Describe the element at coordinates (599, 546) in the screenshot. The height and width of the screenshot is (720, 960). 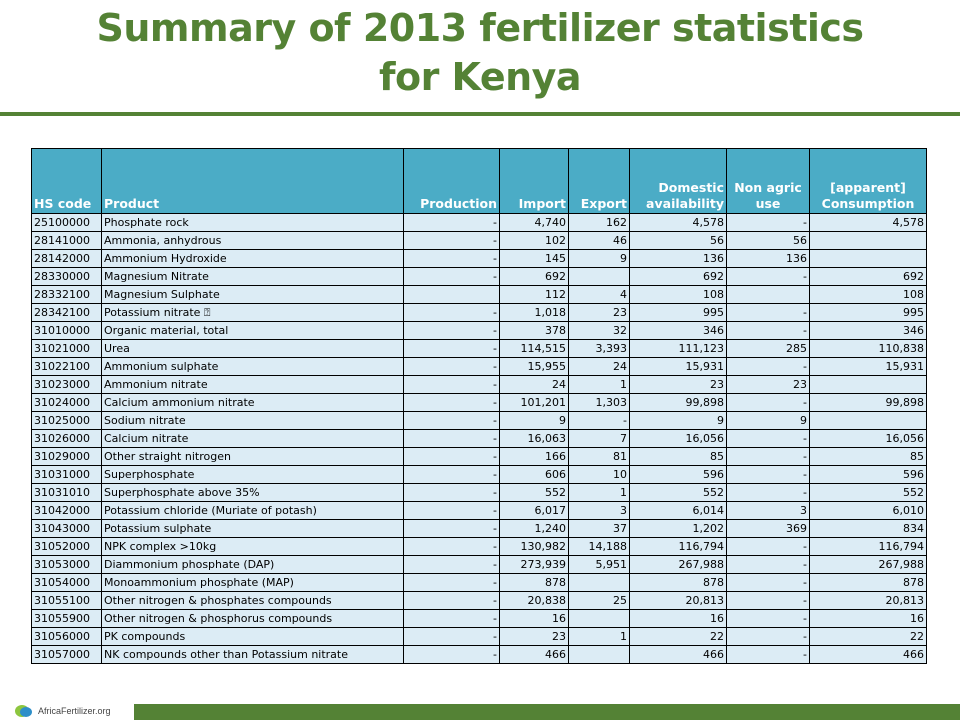
I see `cell-export: 14,188` at that location.